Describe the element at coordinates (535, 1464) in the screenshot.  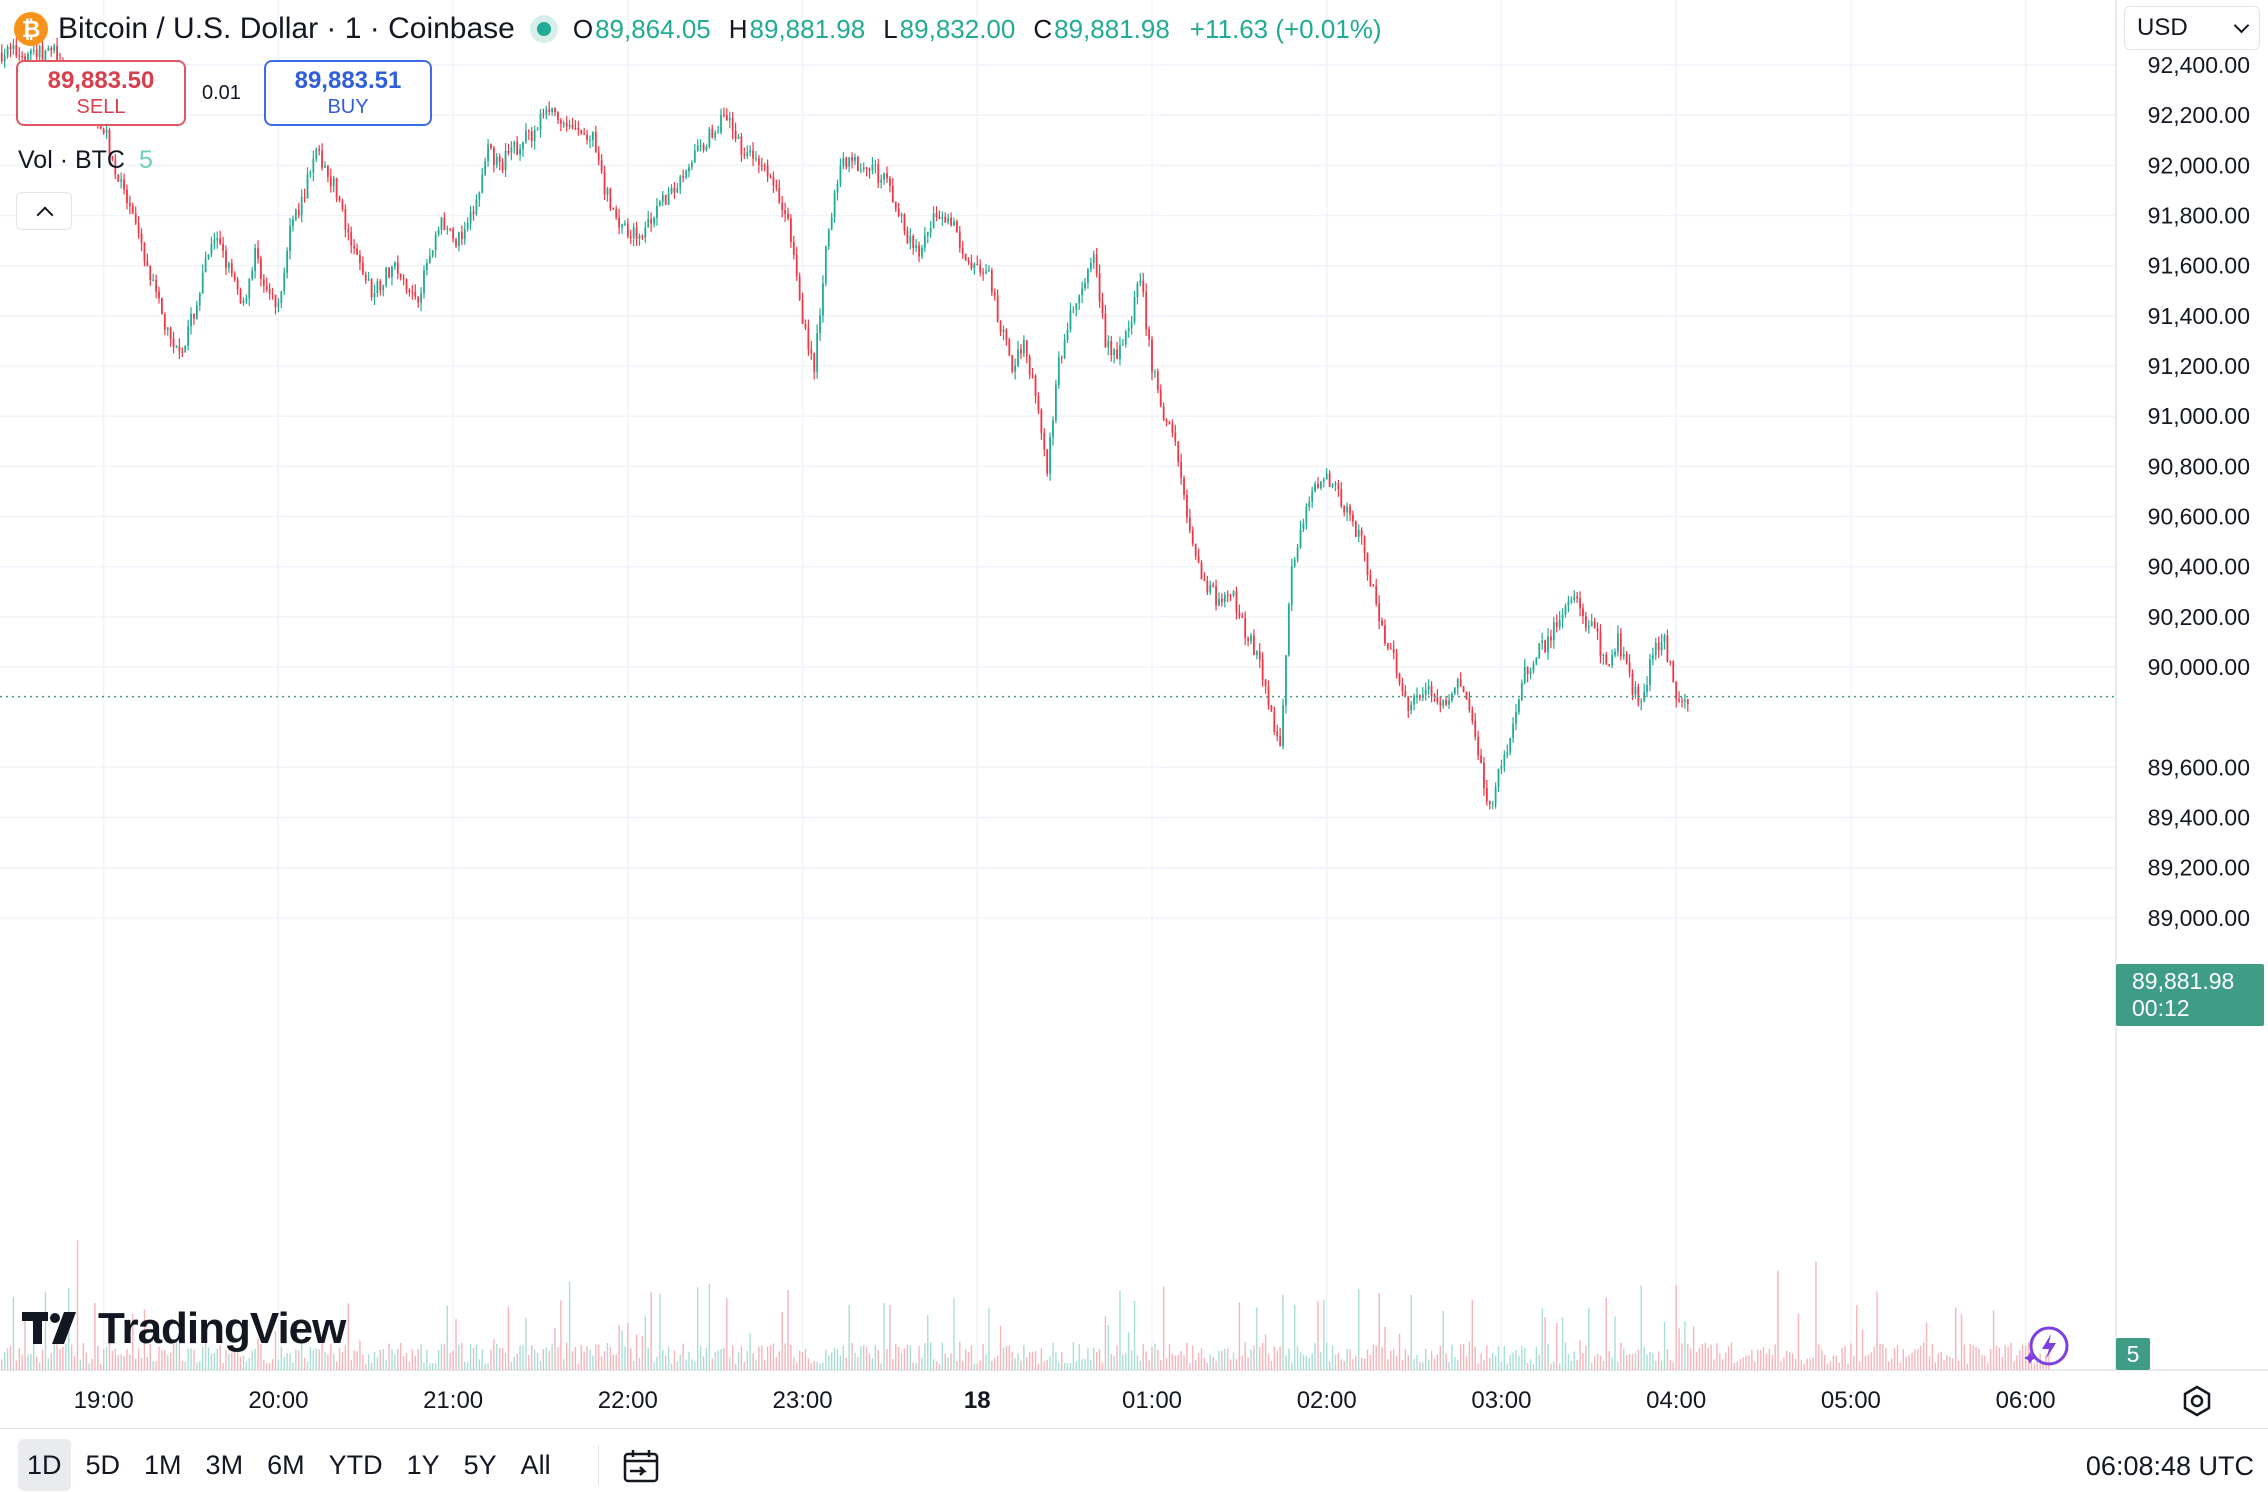
I see `range-button-all: All` at that location.